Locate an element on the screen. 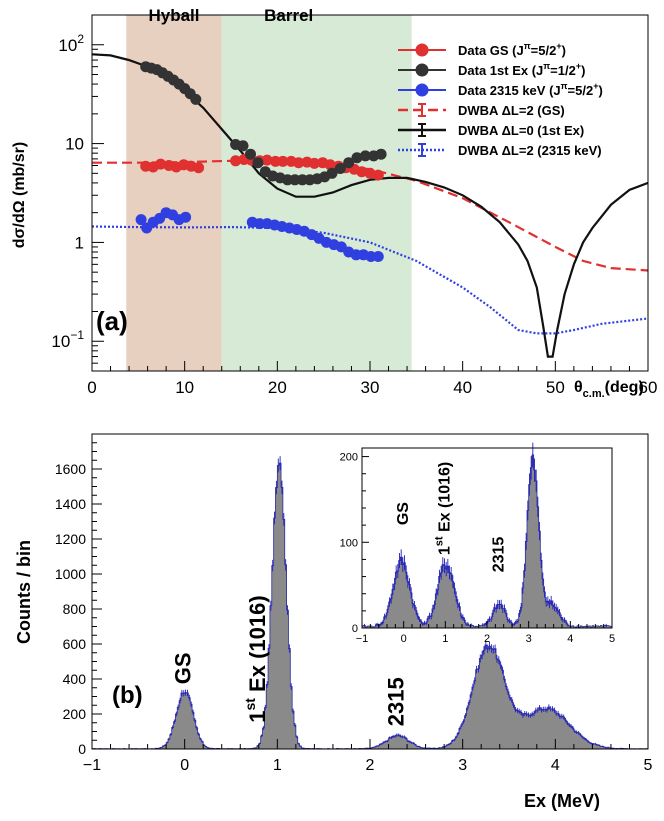 The height and width of the screenshot is (821, 664). legend-entry-1: Data 1st Ex (Jπ=1/2+) is located at coordinates (521, 69).